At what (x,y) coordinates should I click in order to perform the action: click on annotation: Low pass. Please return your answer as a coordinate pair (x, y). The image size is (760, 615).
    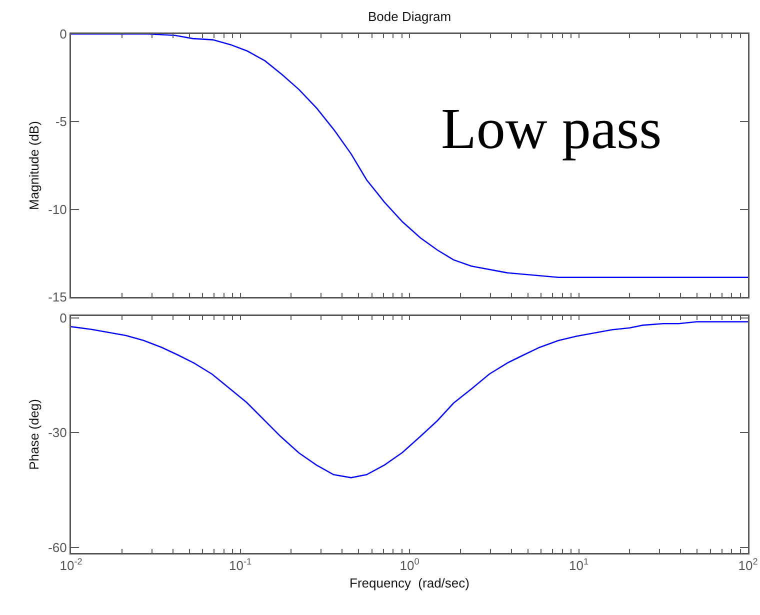
    Looking at the image, I should click on (551, 128).